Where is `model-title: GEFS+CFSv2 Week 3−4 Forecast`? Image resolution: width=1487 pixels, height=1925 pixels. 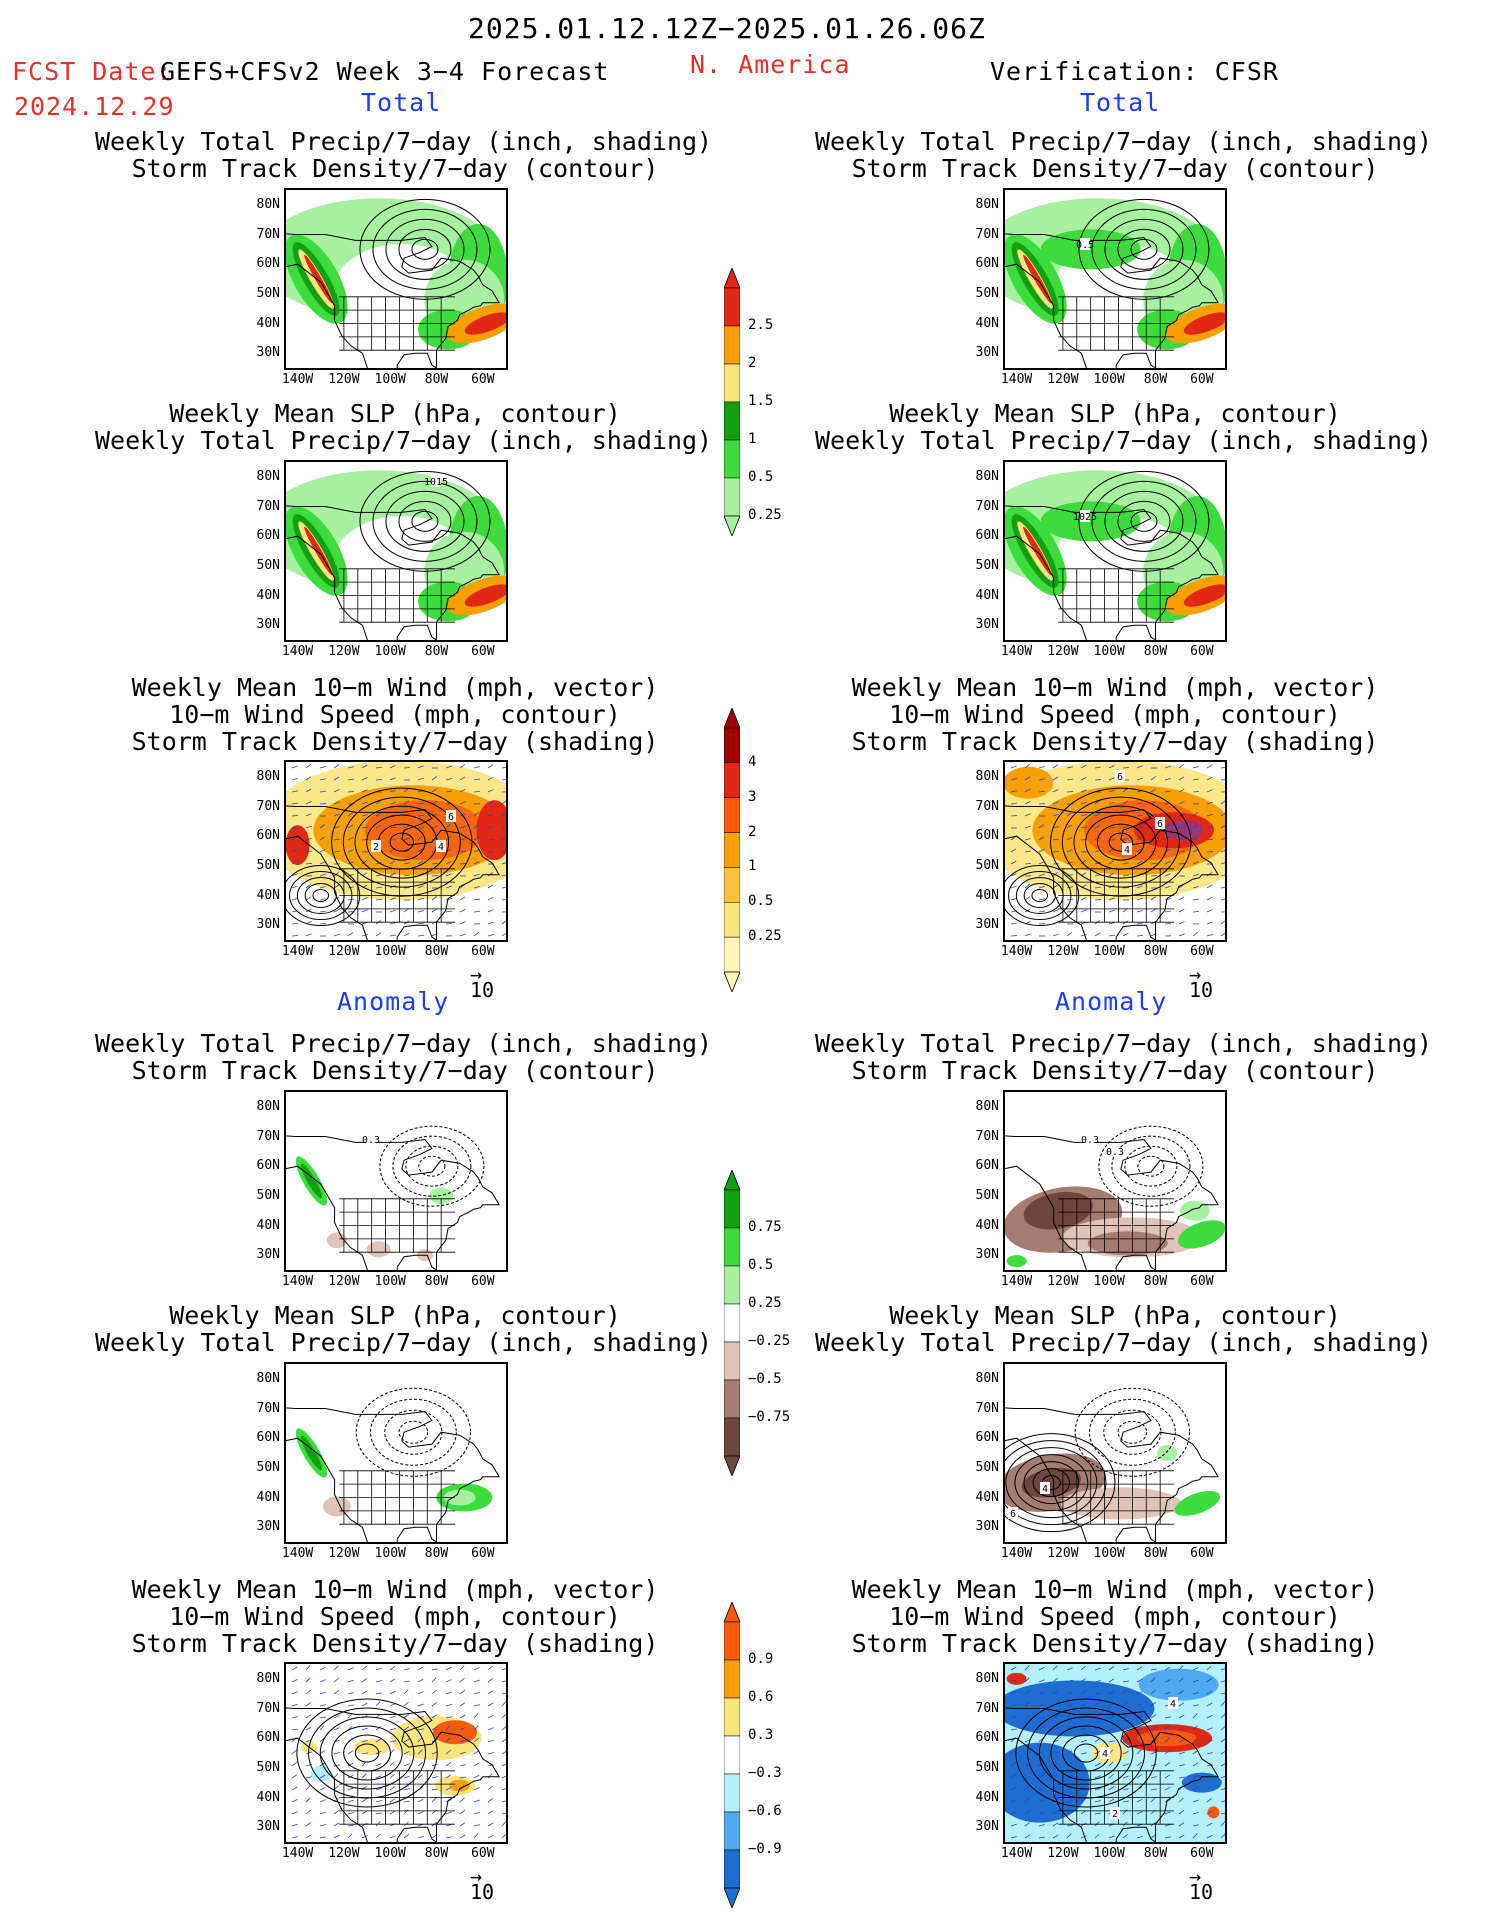 model-title: GEFS+CFSv2 Week 3−4 Forecast is located at coordinates (385, 71).